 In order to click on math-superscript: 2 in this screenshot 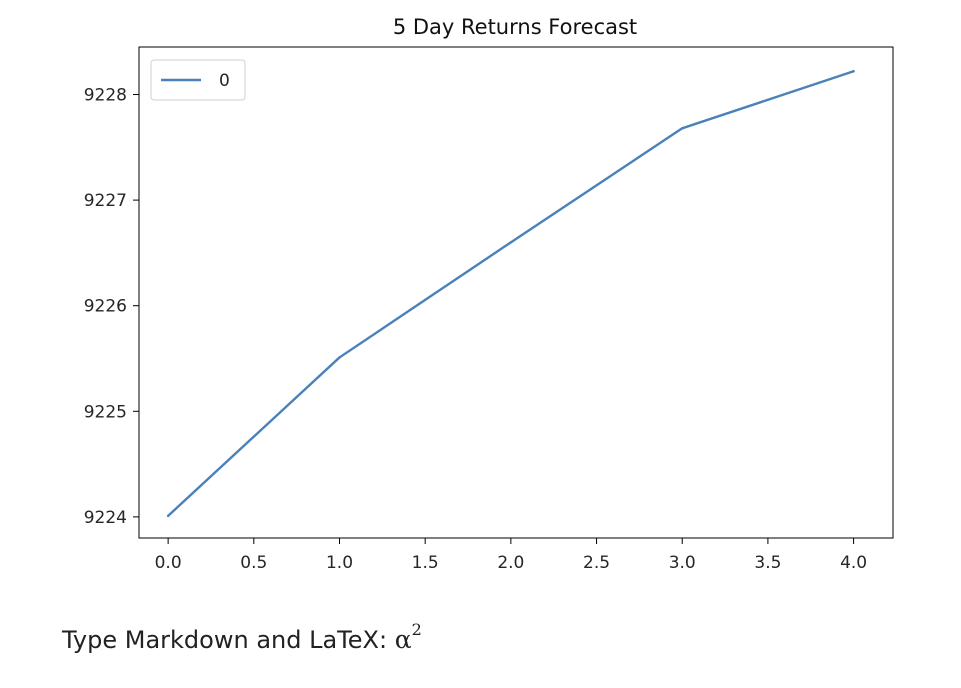, I will do `click(416, 629)`.